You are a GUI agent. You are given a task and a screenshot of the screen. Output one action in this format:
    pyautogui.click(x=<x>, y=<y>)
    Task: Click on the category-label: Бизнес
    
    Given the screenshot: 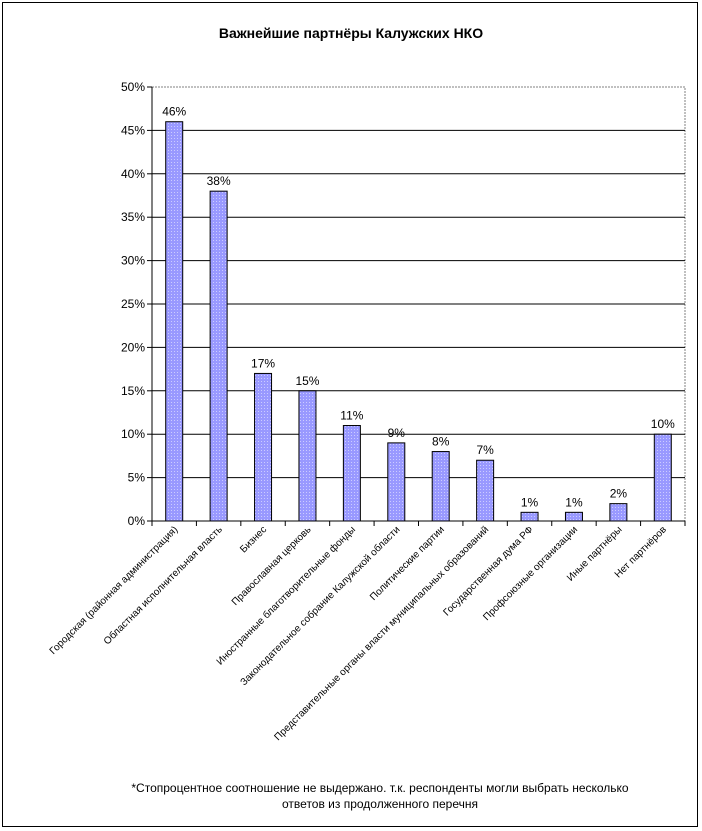 What is the action you would take?
    pyautogui.click(x=253, y=539)
    